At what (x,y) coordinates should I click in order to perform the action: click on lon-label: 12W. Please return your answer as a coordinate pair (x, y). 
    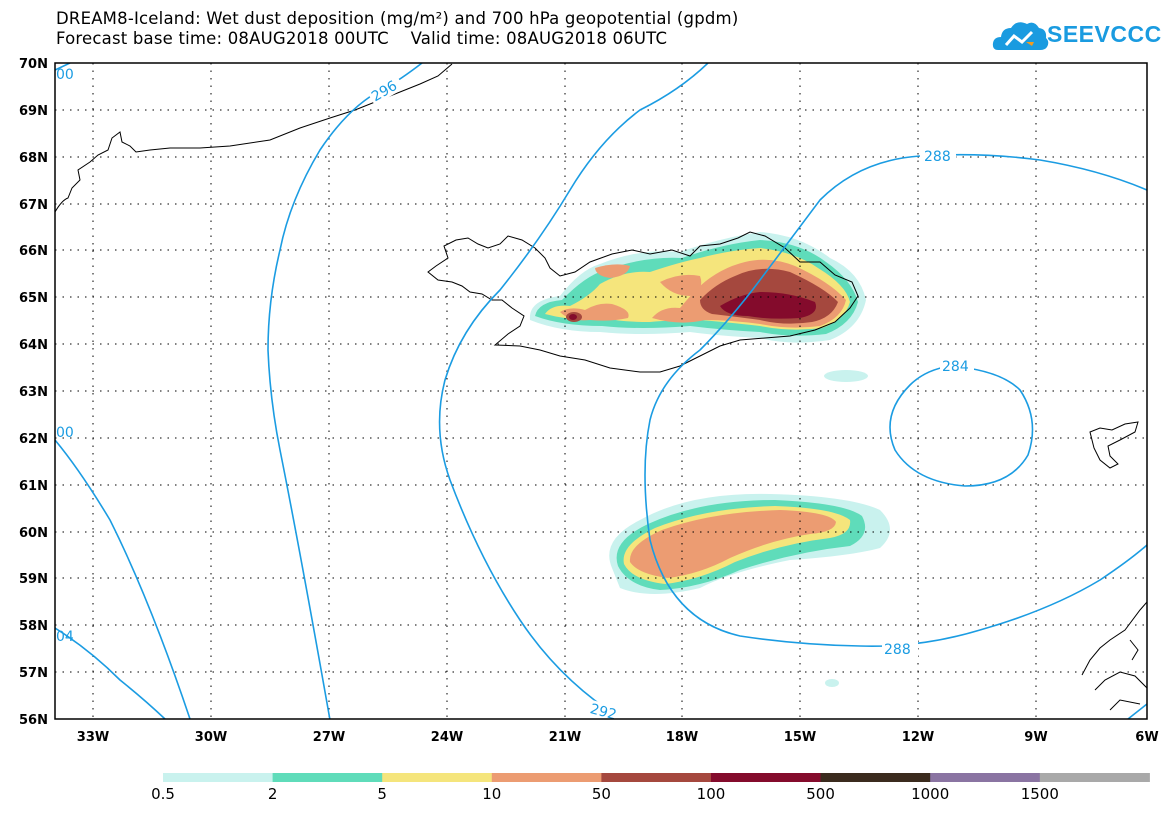
    Looking at the image, I should click on (918, 737).